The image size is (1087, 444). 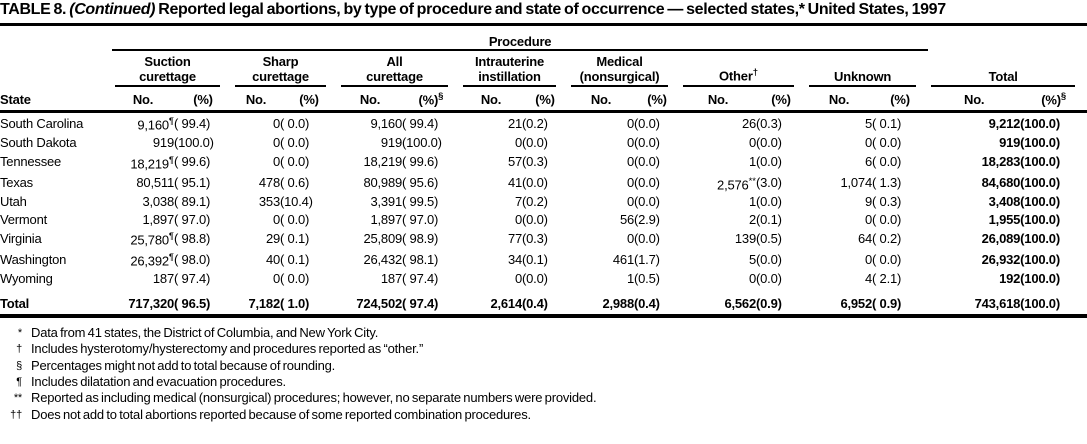 I want to click on percent-cell: ( 0.6), so click(x=295, y=183).